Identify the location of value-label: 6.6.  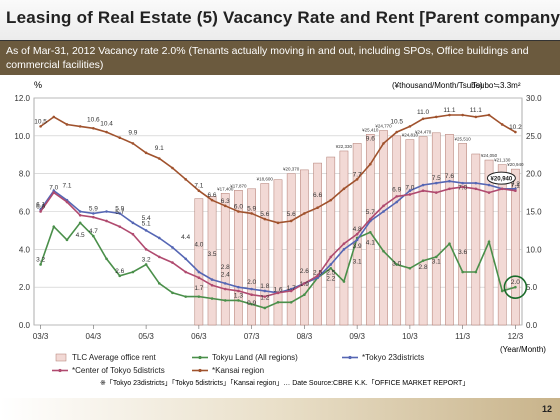
(317, 195).